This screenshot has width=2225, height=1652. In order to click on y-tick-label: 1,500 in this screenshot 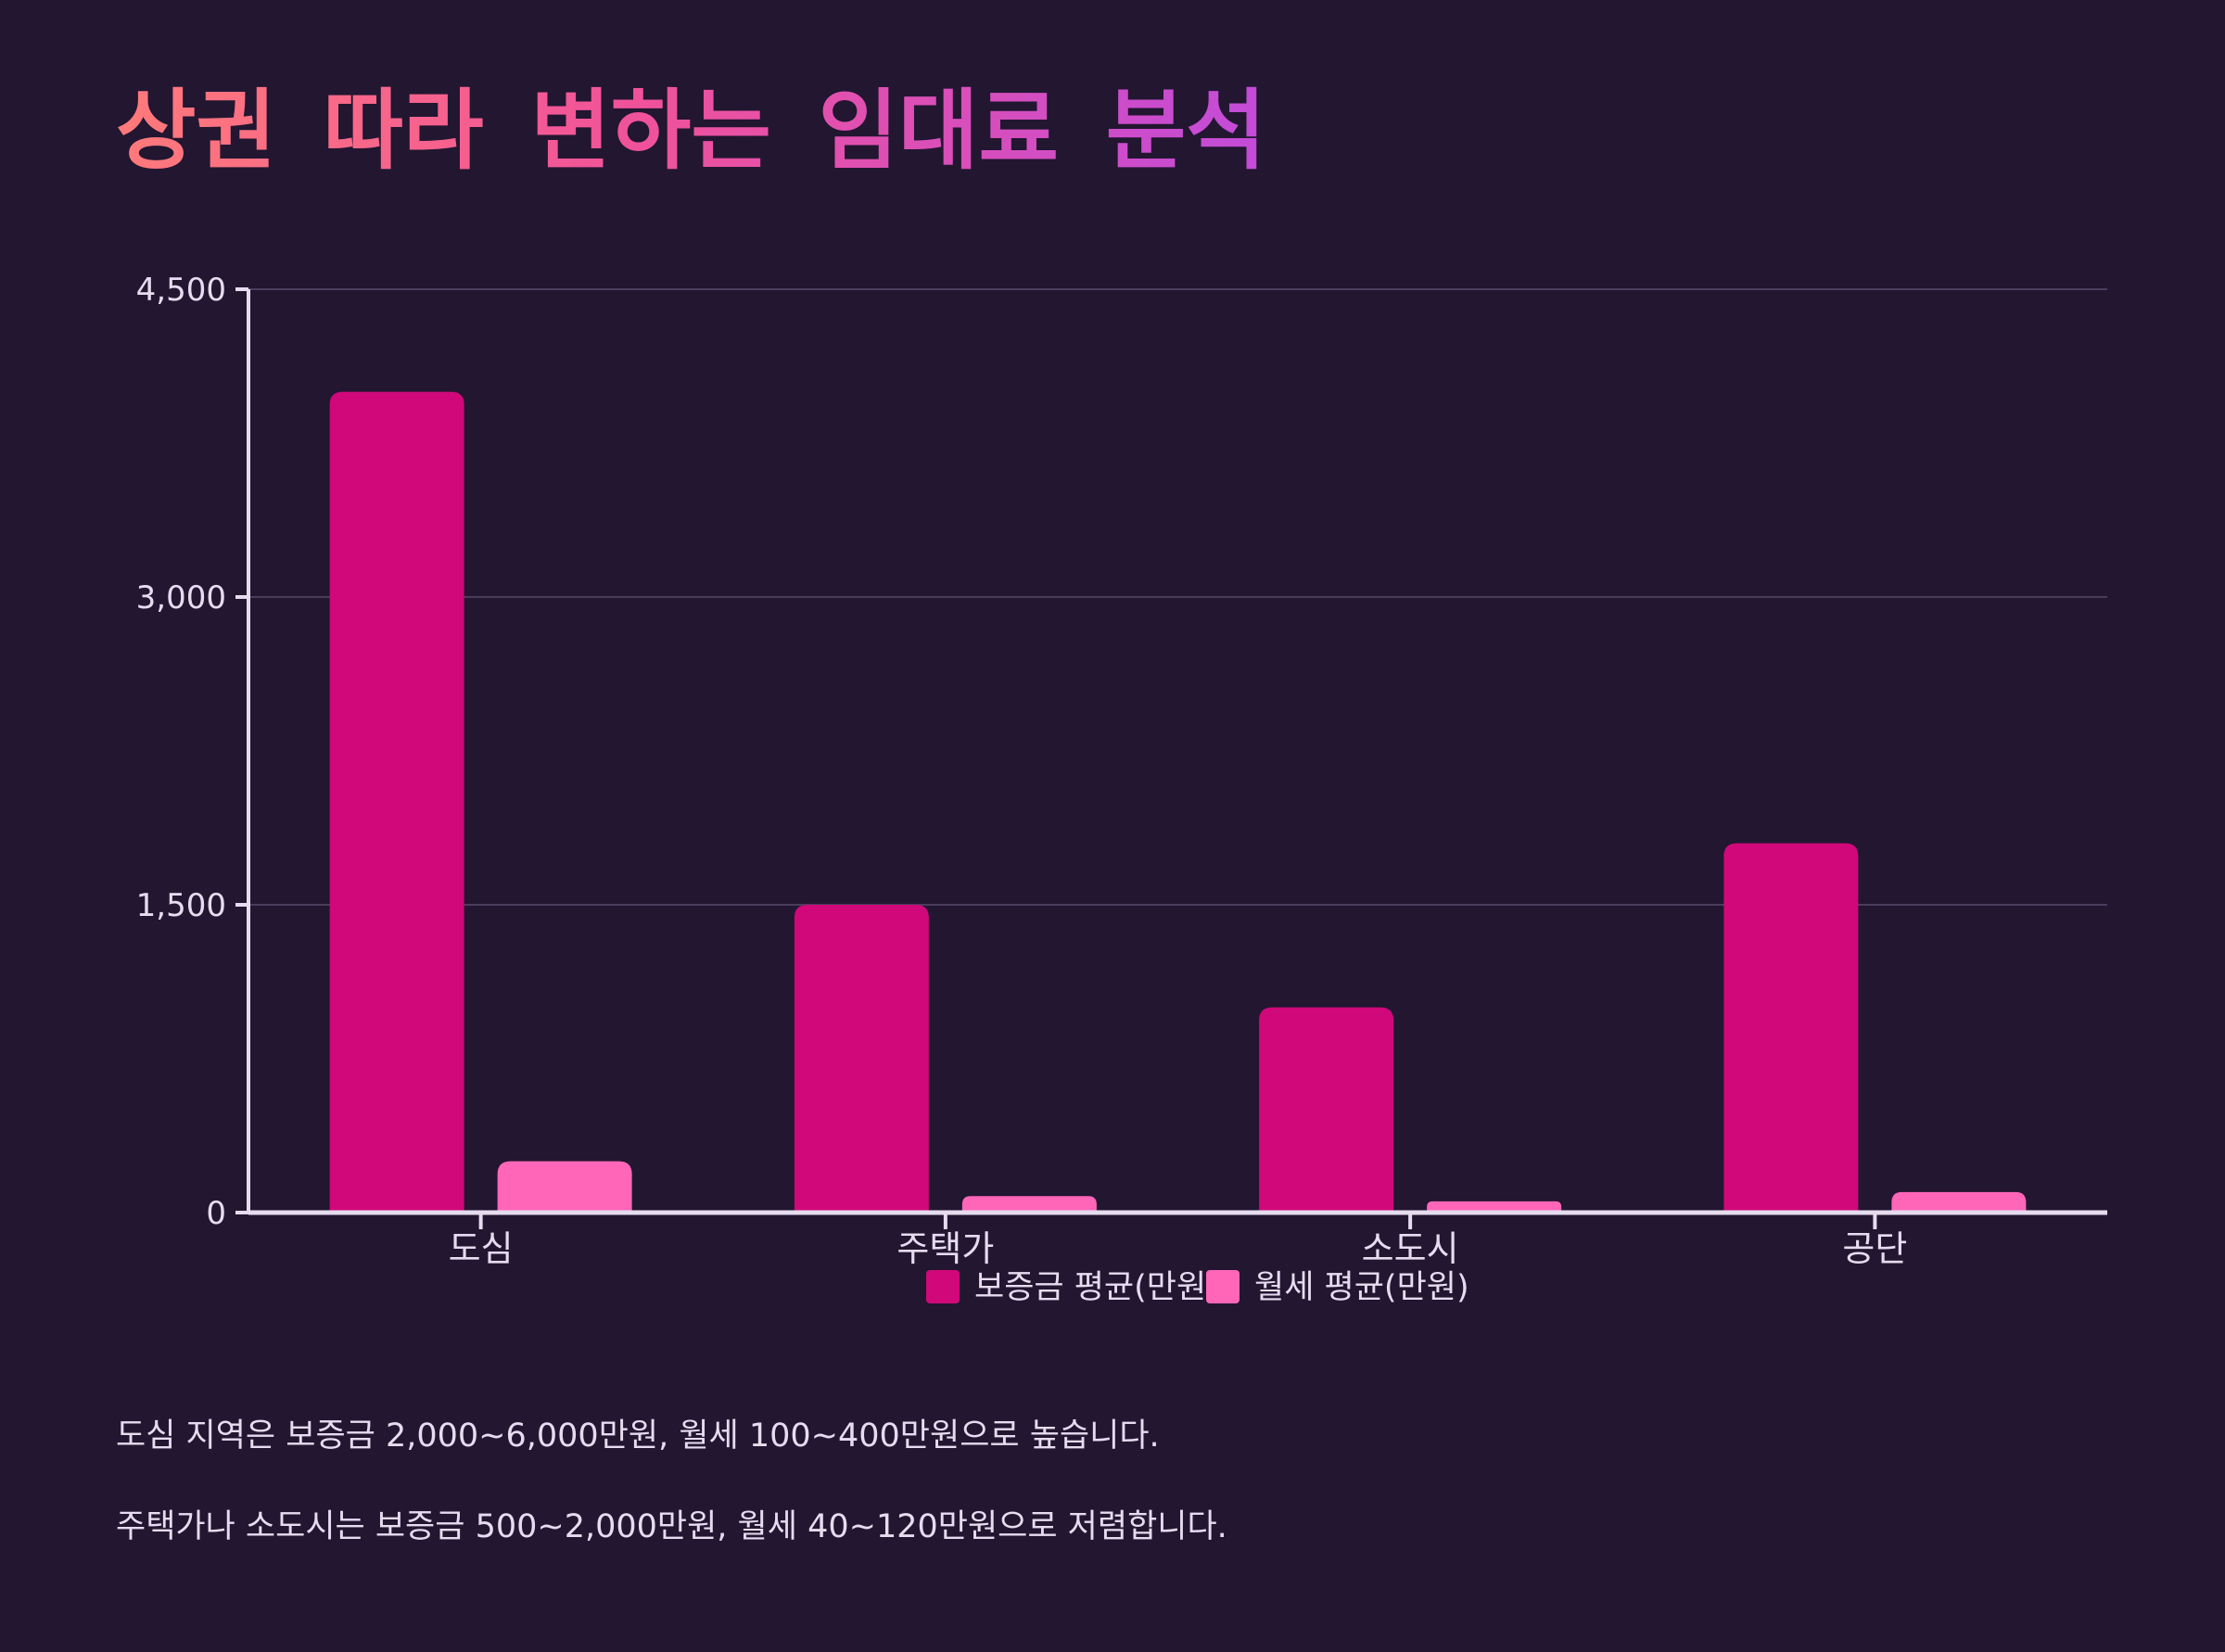, I will do `click(181, 905)`.